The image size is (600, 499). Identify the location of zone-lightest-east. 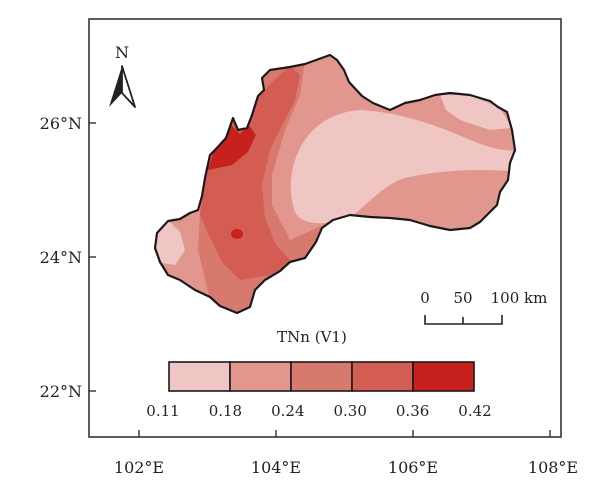
(476, 112).